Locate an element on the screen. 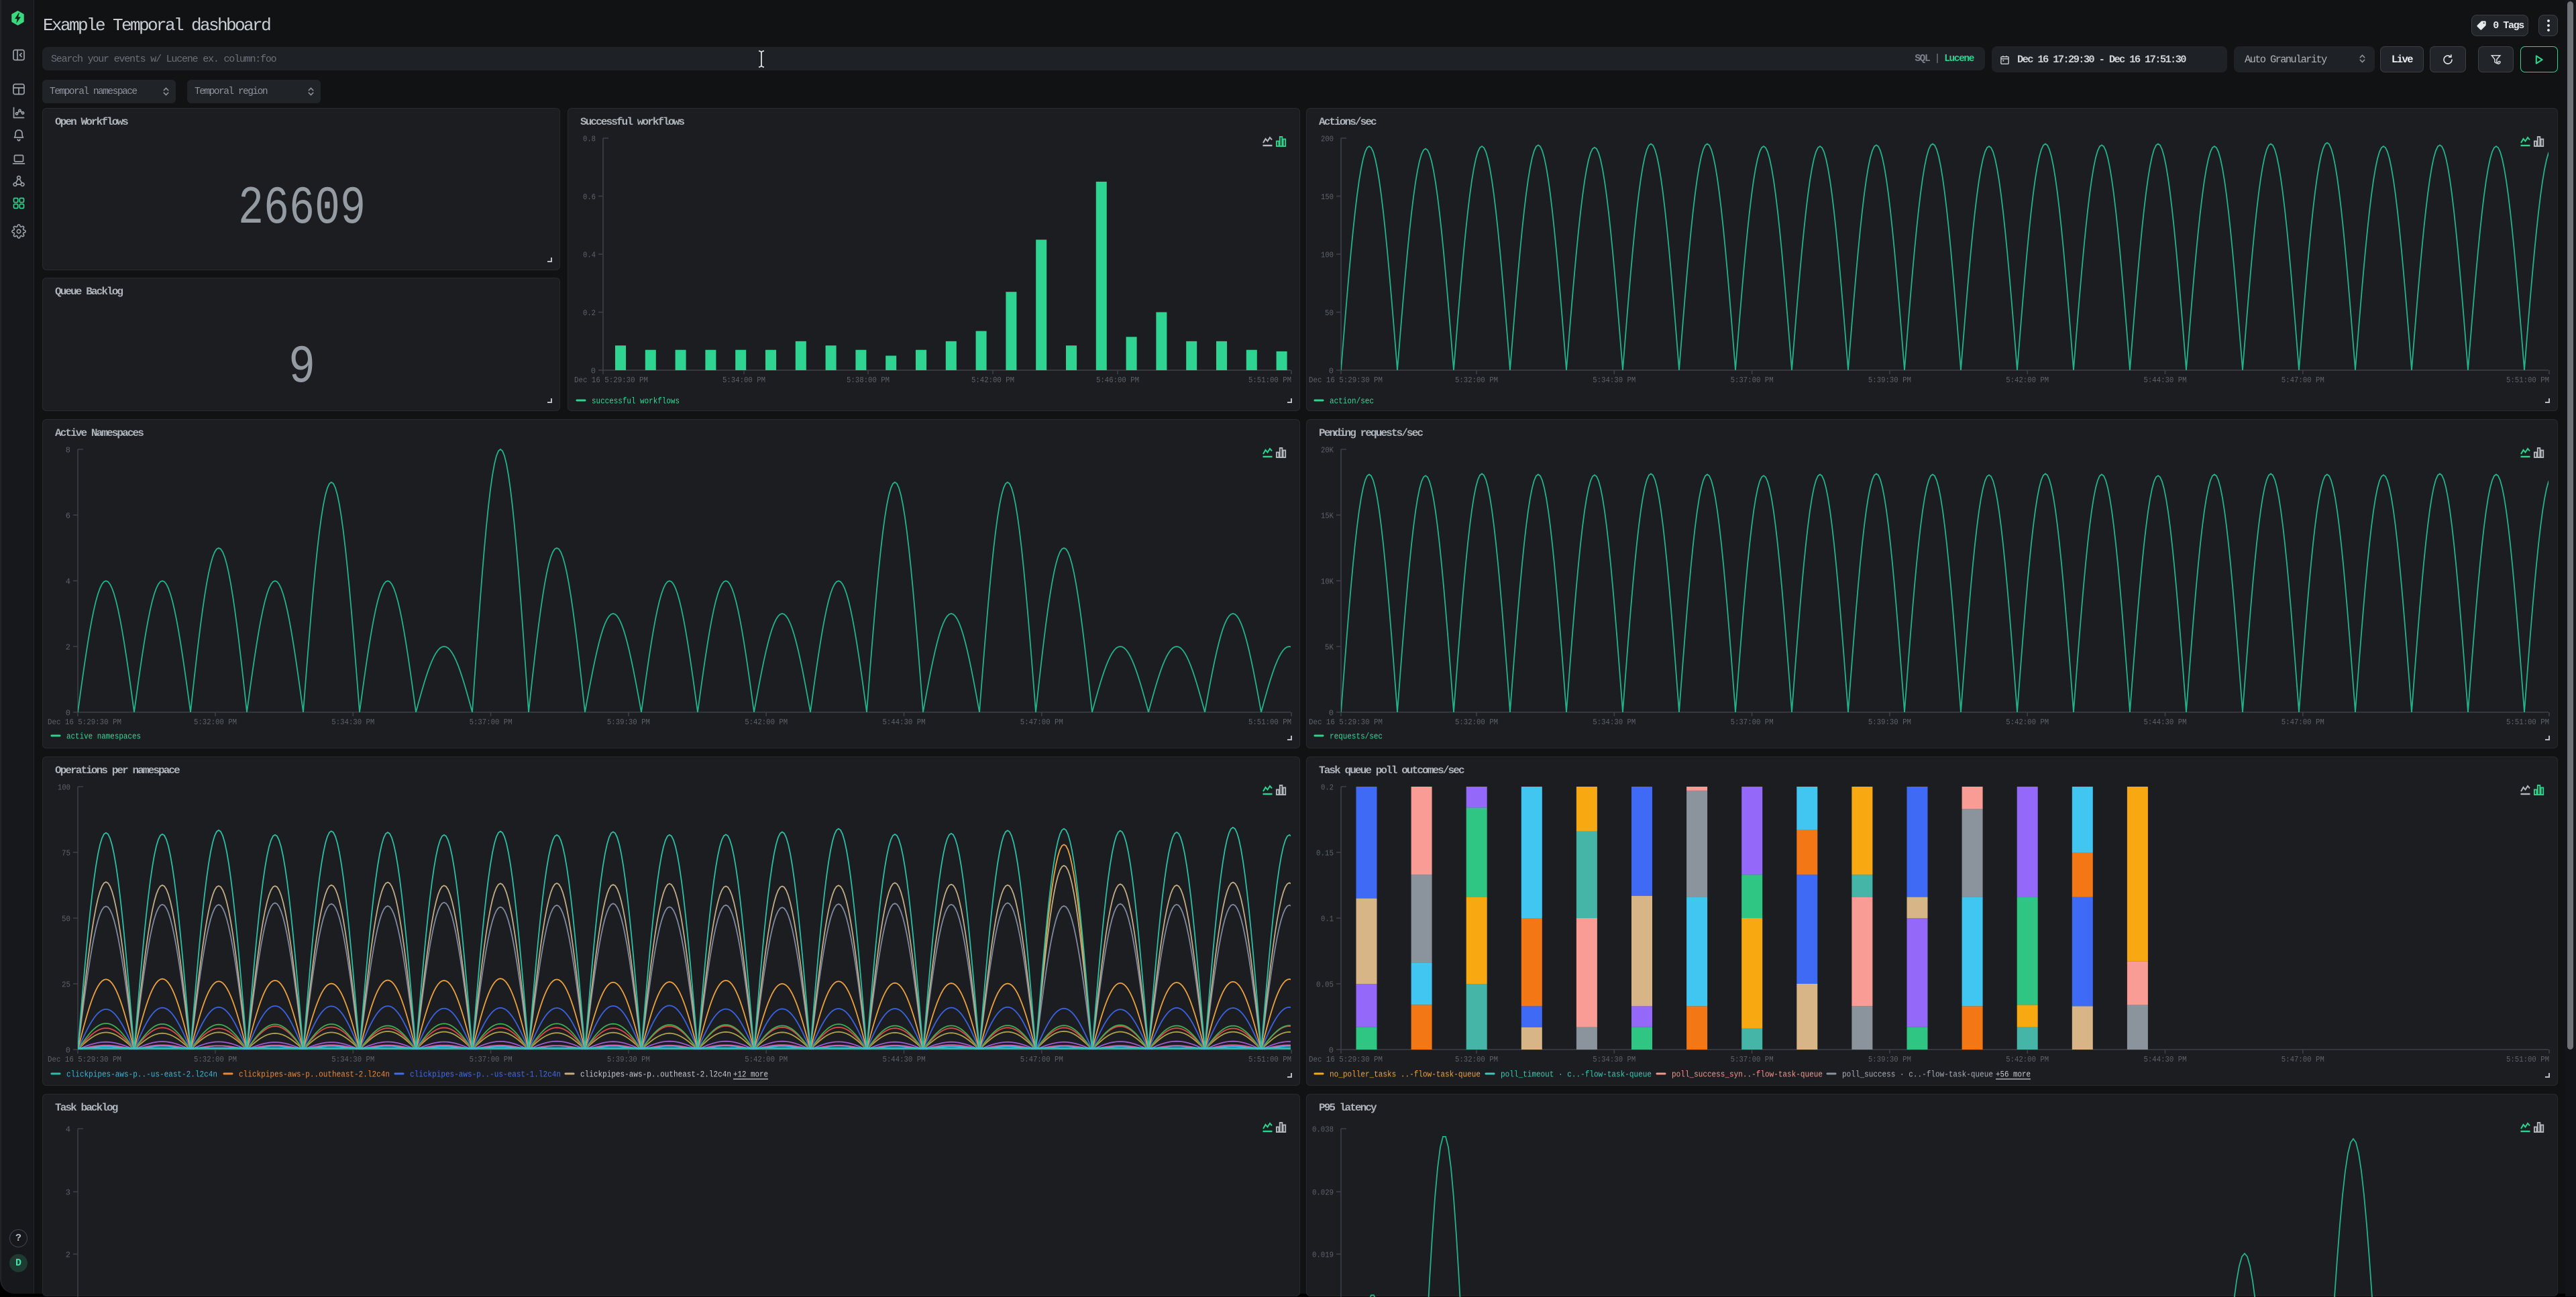 Image resolution: width=2576 pixels, height=1297 pixels. svg-text: requests/sec is located at coordinates (1356, 737).